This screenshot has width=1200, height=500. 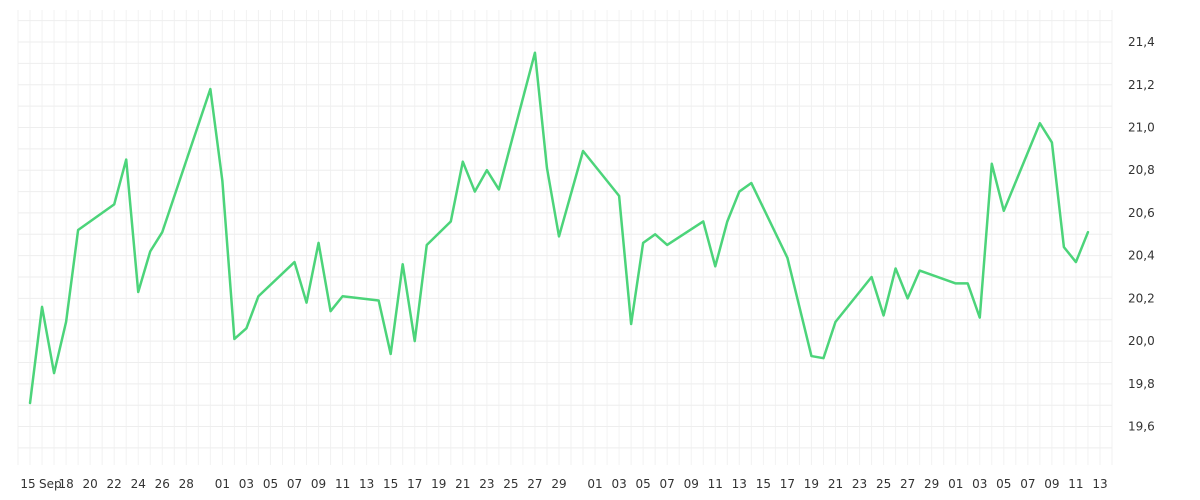 I want to click on x-tick-label: 09, so click(x=1051, y=484).